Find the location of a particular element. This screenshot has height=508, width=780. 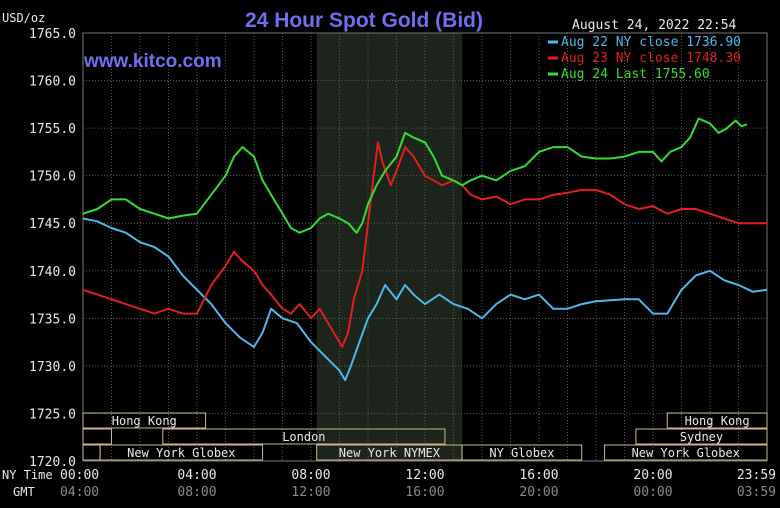

chart-timestamp: August 24, 2022 22:54 is located at coordinates (654, 25).